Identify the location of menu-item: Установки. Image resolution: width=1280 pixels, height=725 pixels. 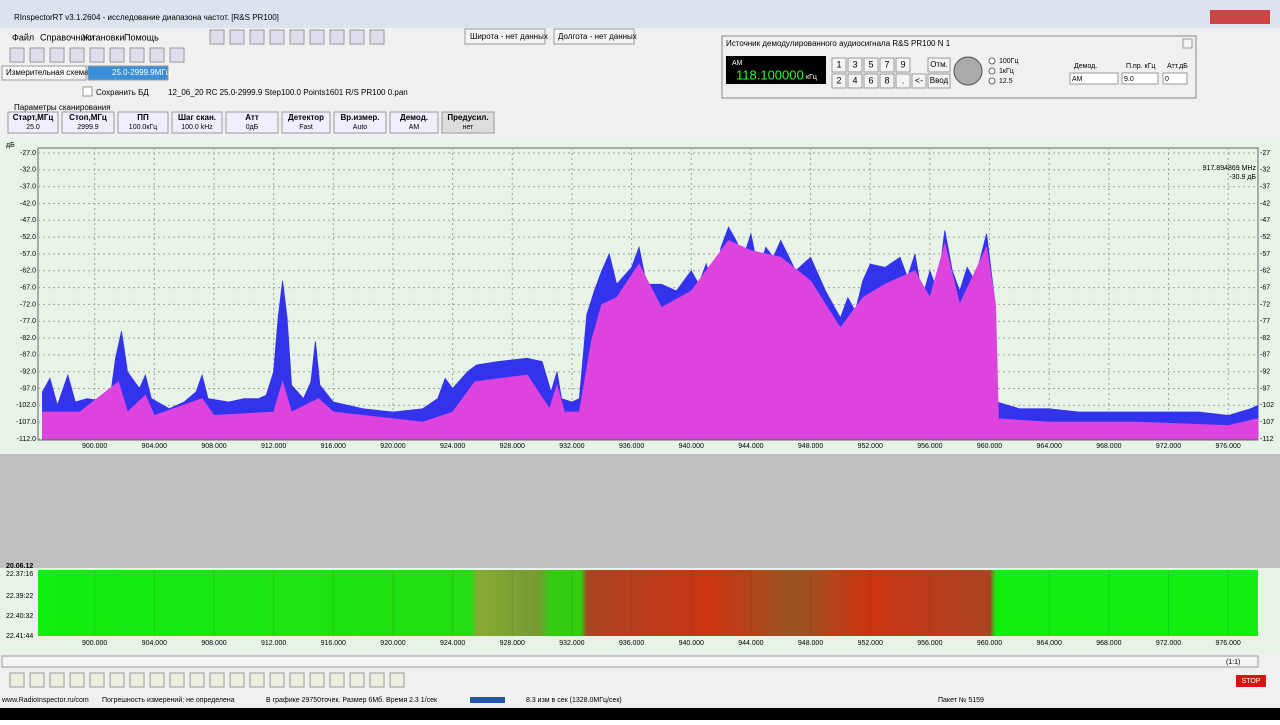
(103, 37).